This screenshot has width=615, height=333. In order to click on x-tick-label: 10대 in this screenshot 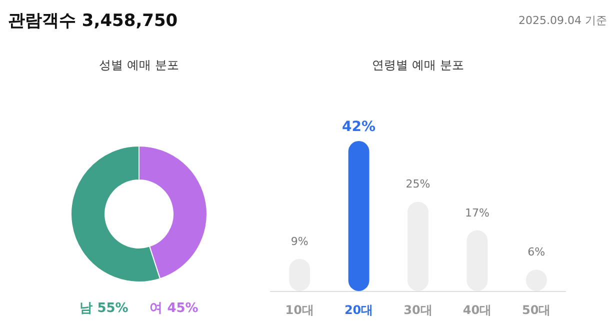, I will do `click(299, 310)`.